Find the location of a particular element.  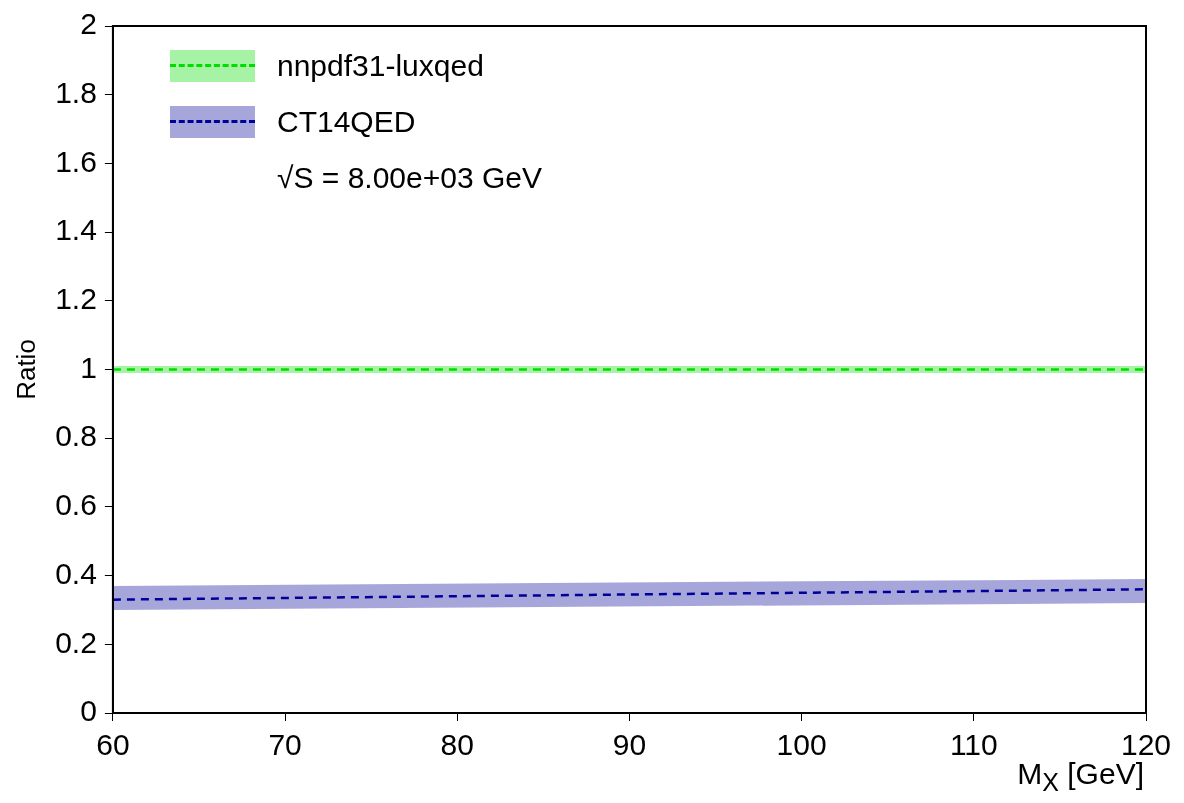

x-tick-label: 90 is located at coordinates (629, 745).